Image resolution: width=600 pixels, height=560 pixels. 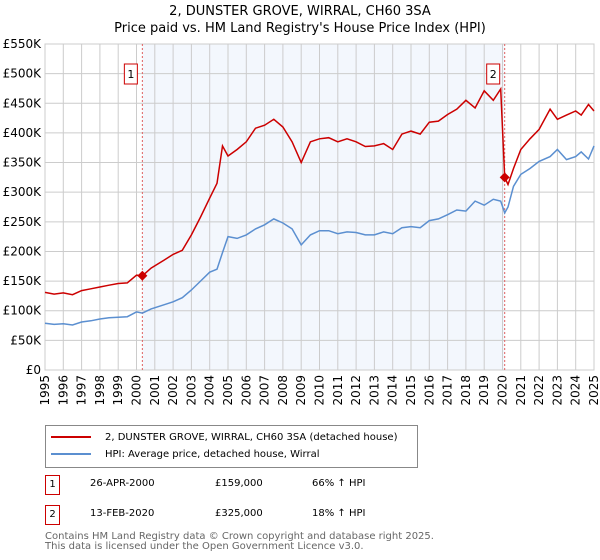 What do you see at coordinates (356, 390) in the screenshot?
I see `x-tick-label: 2012` at bounding box center [356, 390].